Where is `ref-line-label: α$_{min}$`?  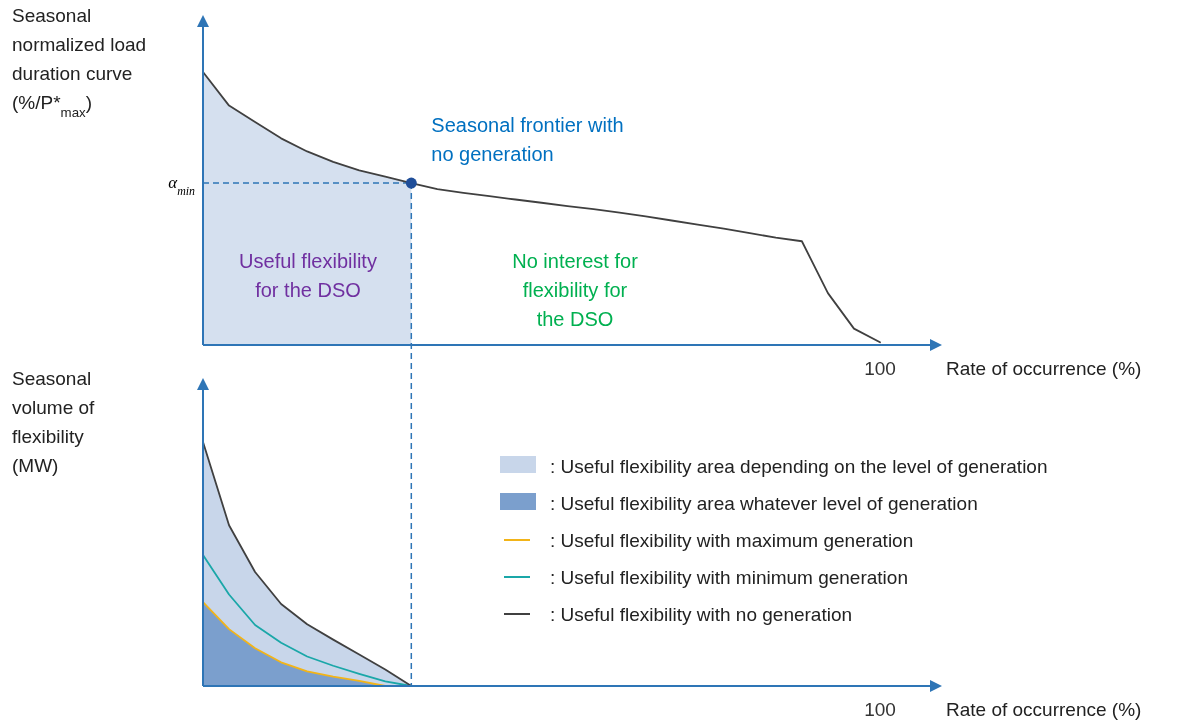
ref-line-label: α$_{min}$ is located at coordinates (182, 186).